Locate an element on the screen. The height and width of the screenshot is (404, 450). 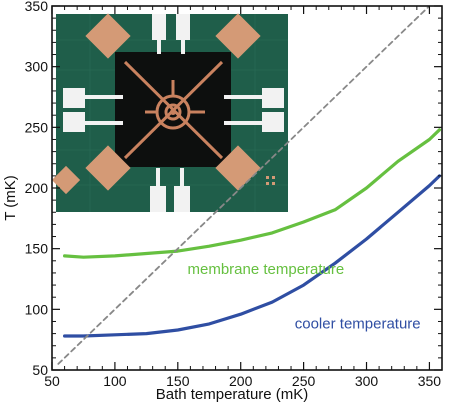
x-axis-label: Bath temperature (mK) is located at coordinates (232, 394).